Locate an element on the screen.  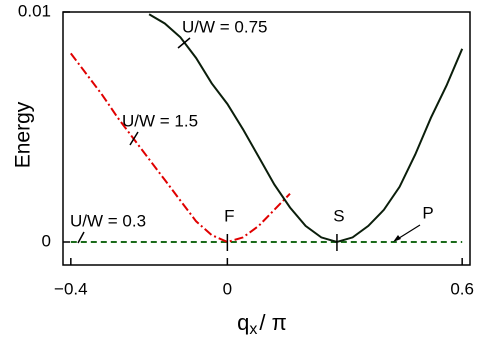
annotation-arrowhead is located at coordinates (397, 238).